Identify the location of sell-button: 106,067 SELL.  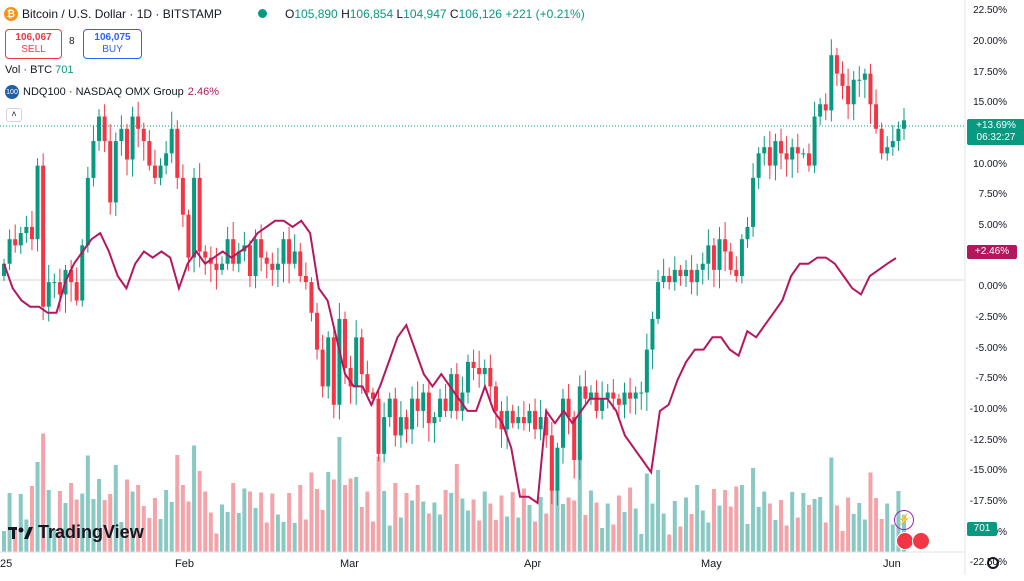
(33, 44).